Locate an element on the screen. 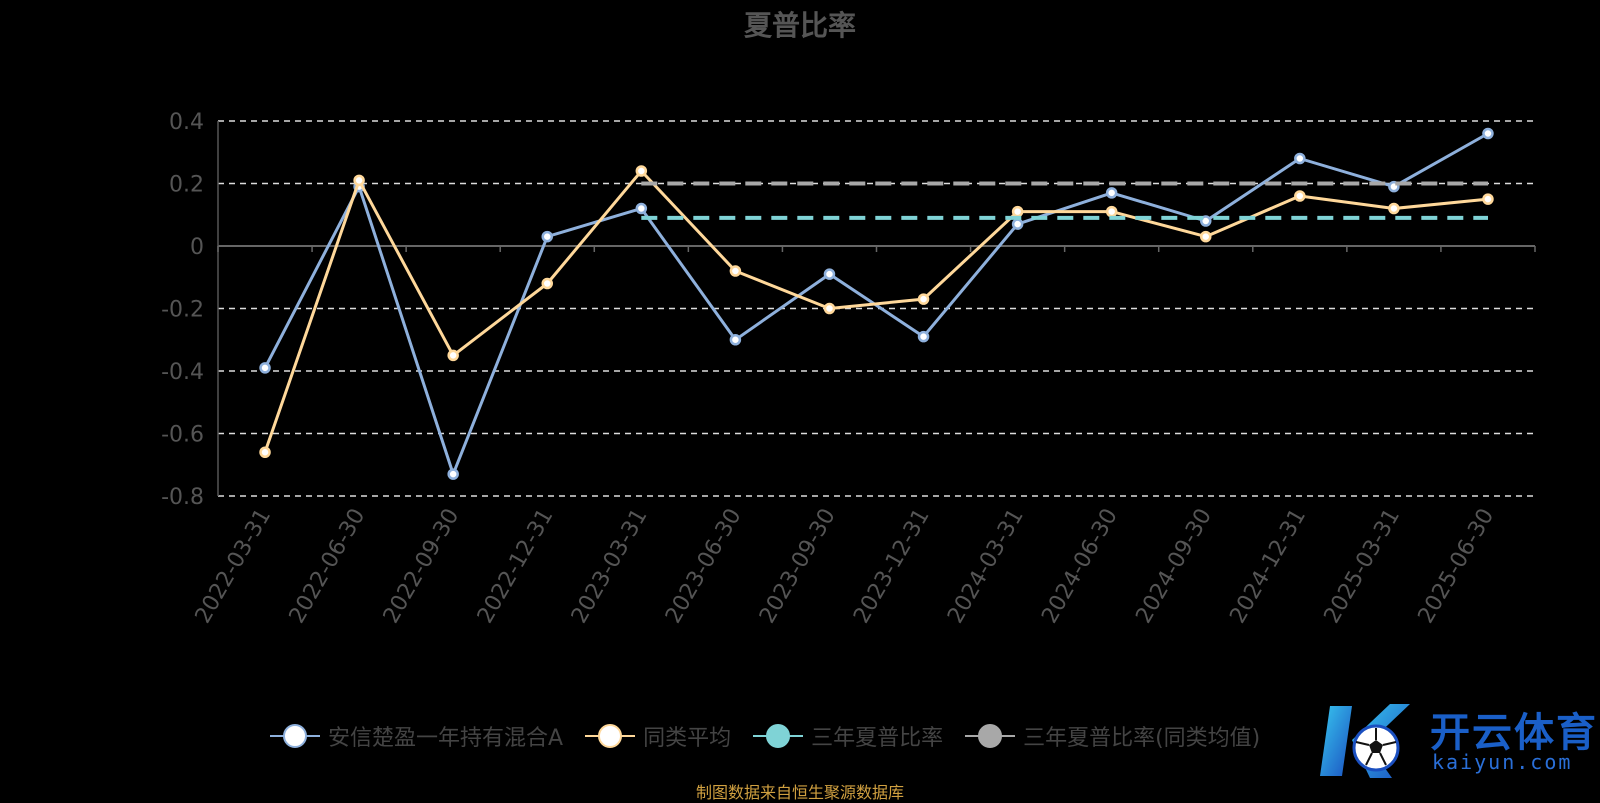 The width and height of the screenshot is (1600, 803). watermark-logo: 开云体育 kaiyun.com is located at coordinates (1454, 741).